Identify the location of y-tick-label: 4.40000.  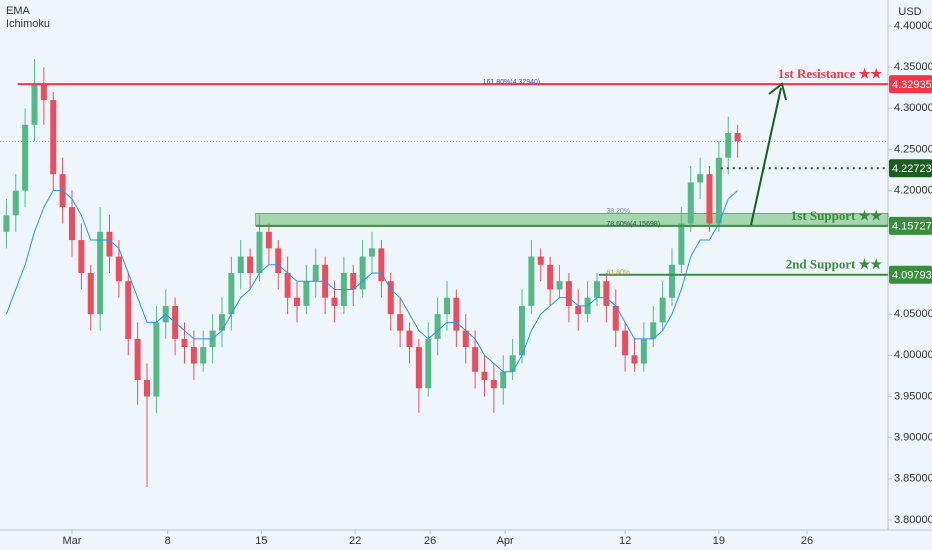
(913, 26).